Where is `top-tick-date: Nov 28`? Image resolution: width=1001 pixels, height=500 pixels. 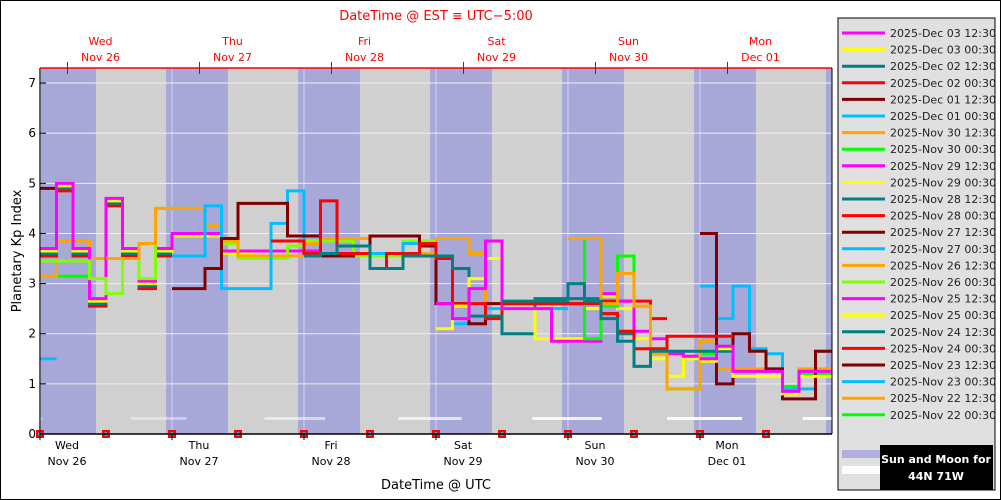 top-tick-date: Nov 28 is located at coordinates (364, 57).